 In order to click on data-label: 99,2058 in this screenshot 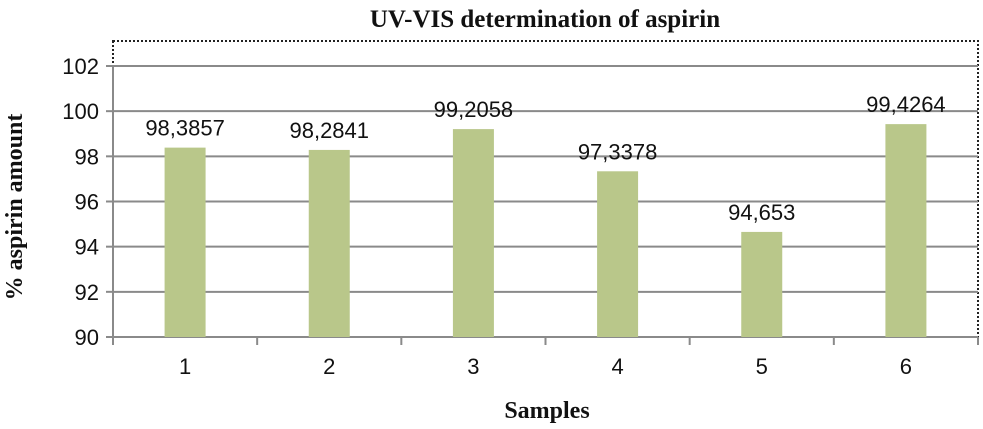, I will do `click(474, 109)`.